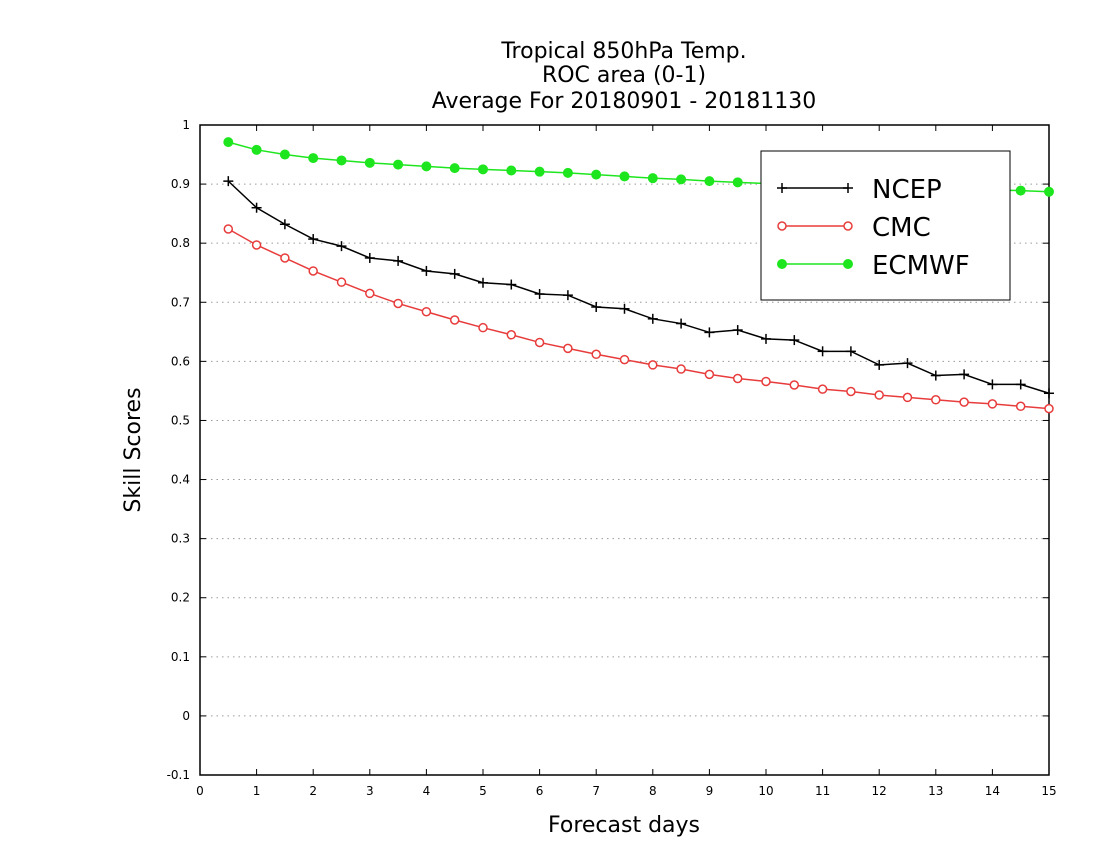 This screenshot has width=1100, height=850. I want to click on y-tick-label: 0.3, so click(180, 539).